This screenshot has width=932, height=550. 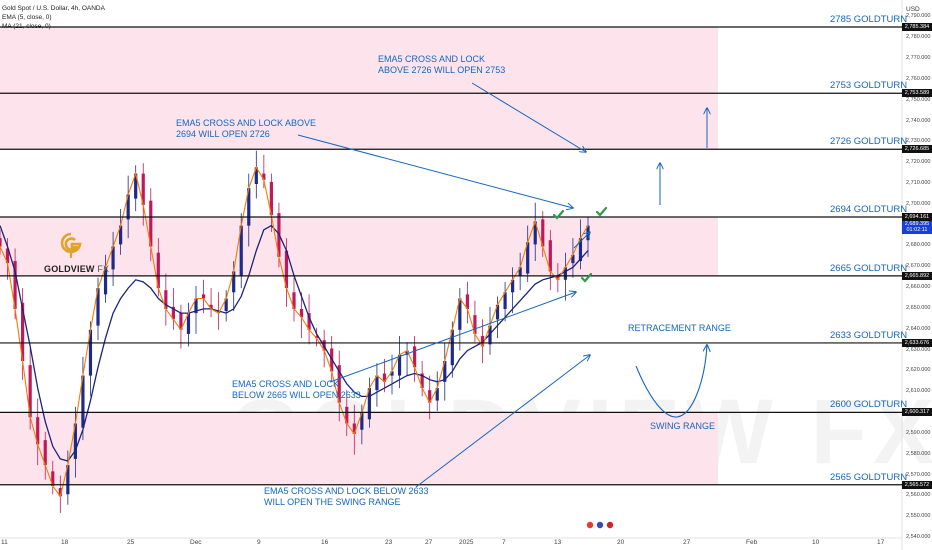 I want to click on level-price-tag-4: 2,665.892, so click(x=917, y=275).